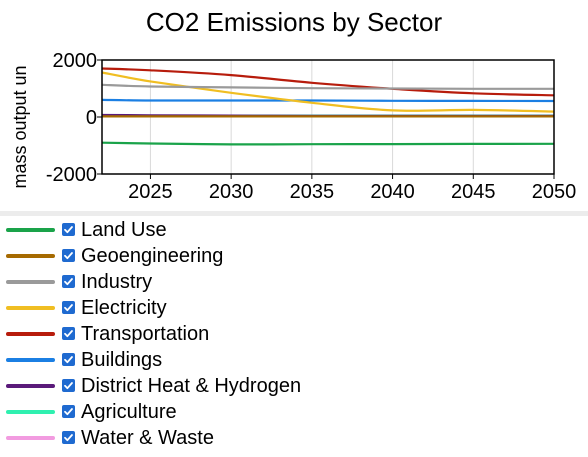 This screenshot has width=588, height=457. What do you see at coordinates (392, 192) in the screenshot?
I see `x-tick-label: 2040` at bounding box center [392, 192].